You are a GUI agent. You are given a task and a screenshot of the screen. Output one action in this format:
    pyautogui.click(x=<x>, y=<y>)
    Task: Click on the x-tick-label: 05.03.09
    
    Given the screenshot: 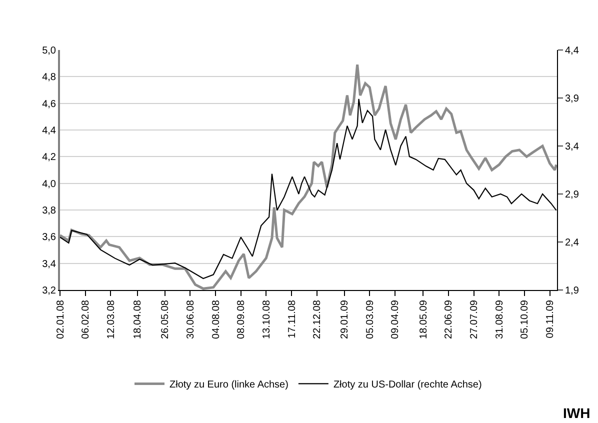 What is the action you would take?
    pyautogui.click(x=370, y=319)
    